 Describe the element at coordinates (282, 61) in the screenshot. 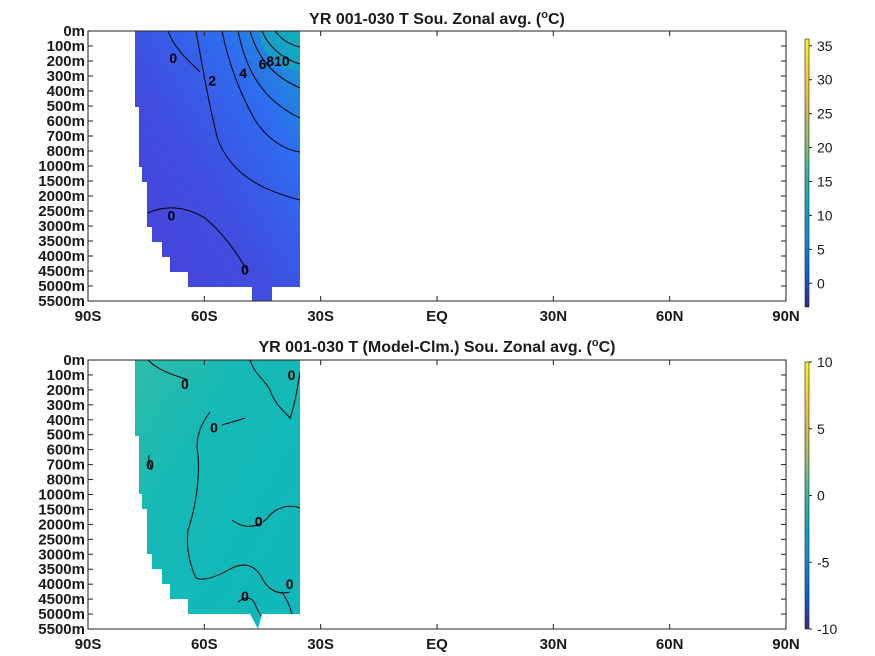

I see `contour-label: 10` at that location.